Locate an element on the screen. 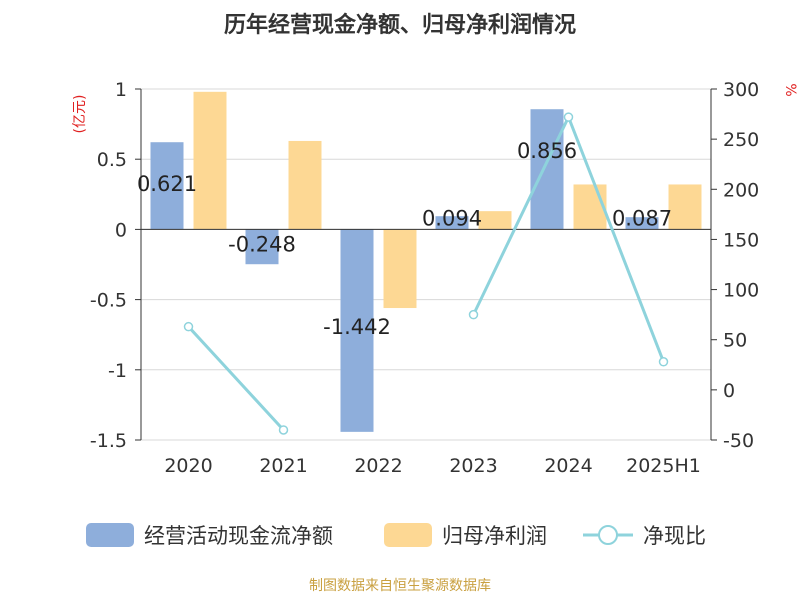  cashflow-value-label: 0.087 is located at coordinates (642, 218).